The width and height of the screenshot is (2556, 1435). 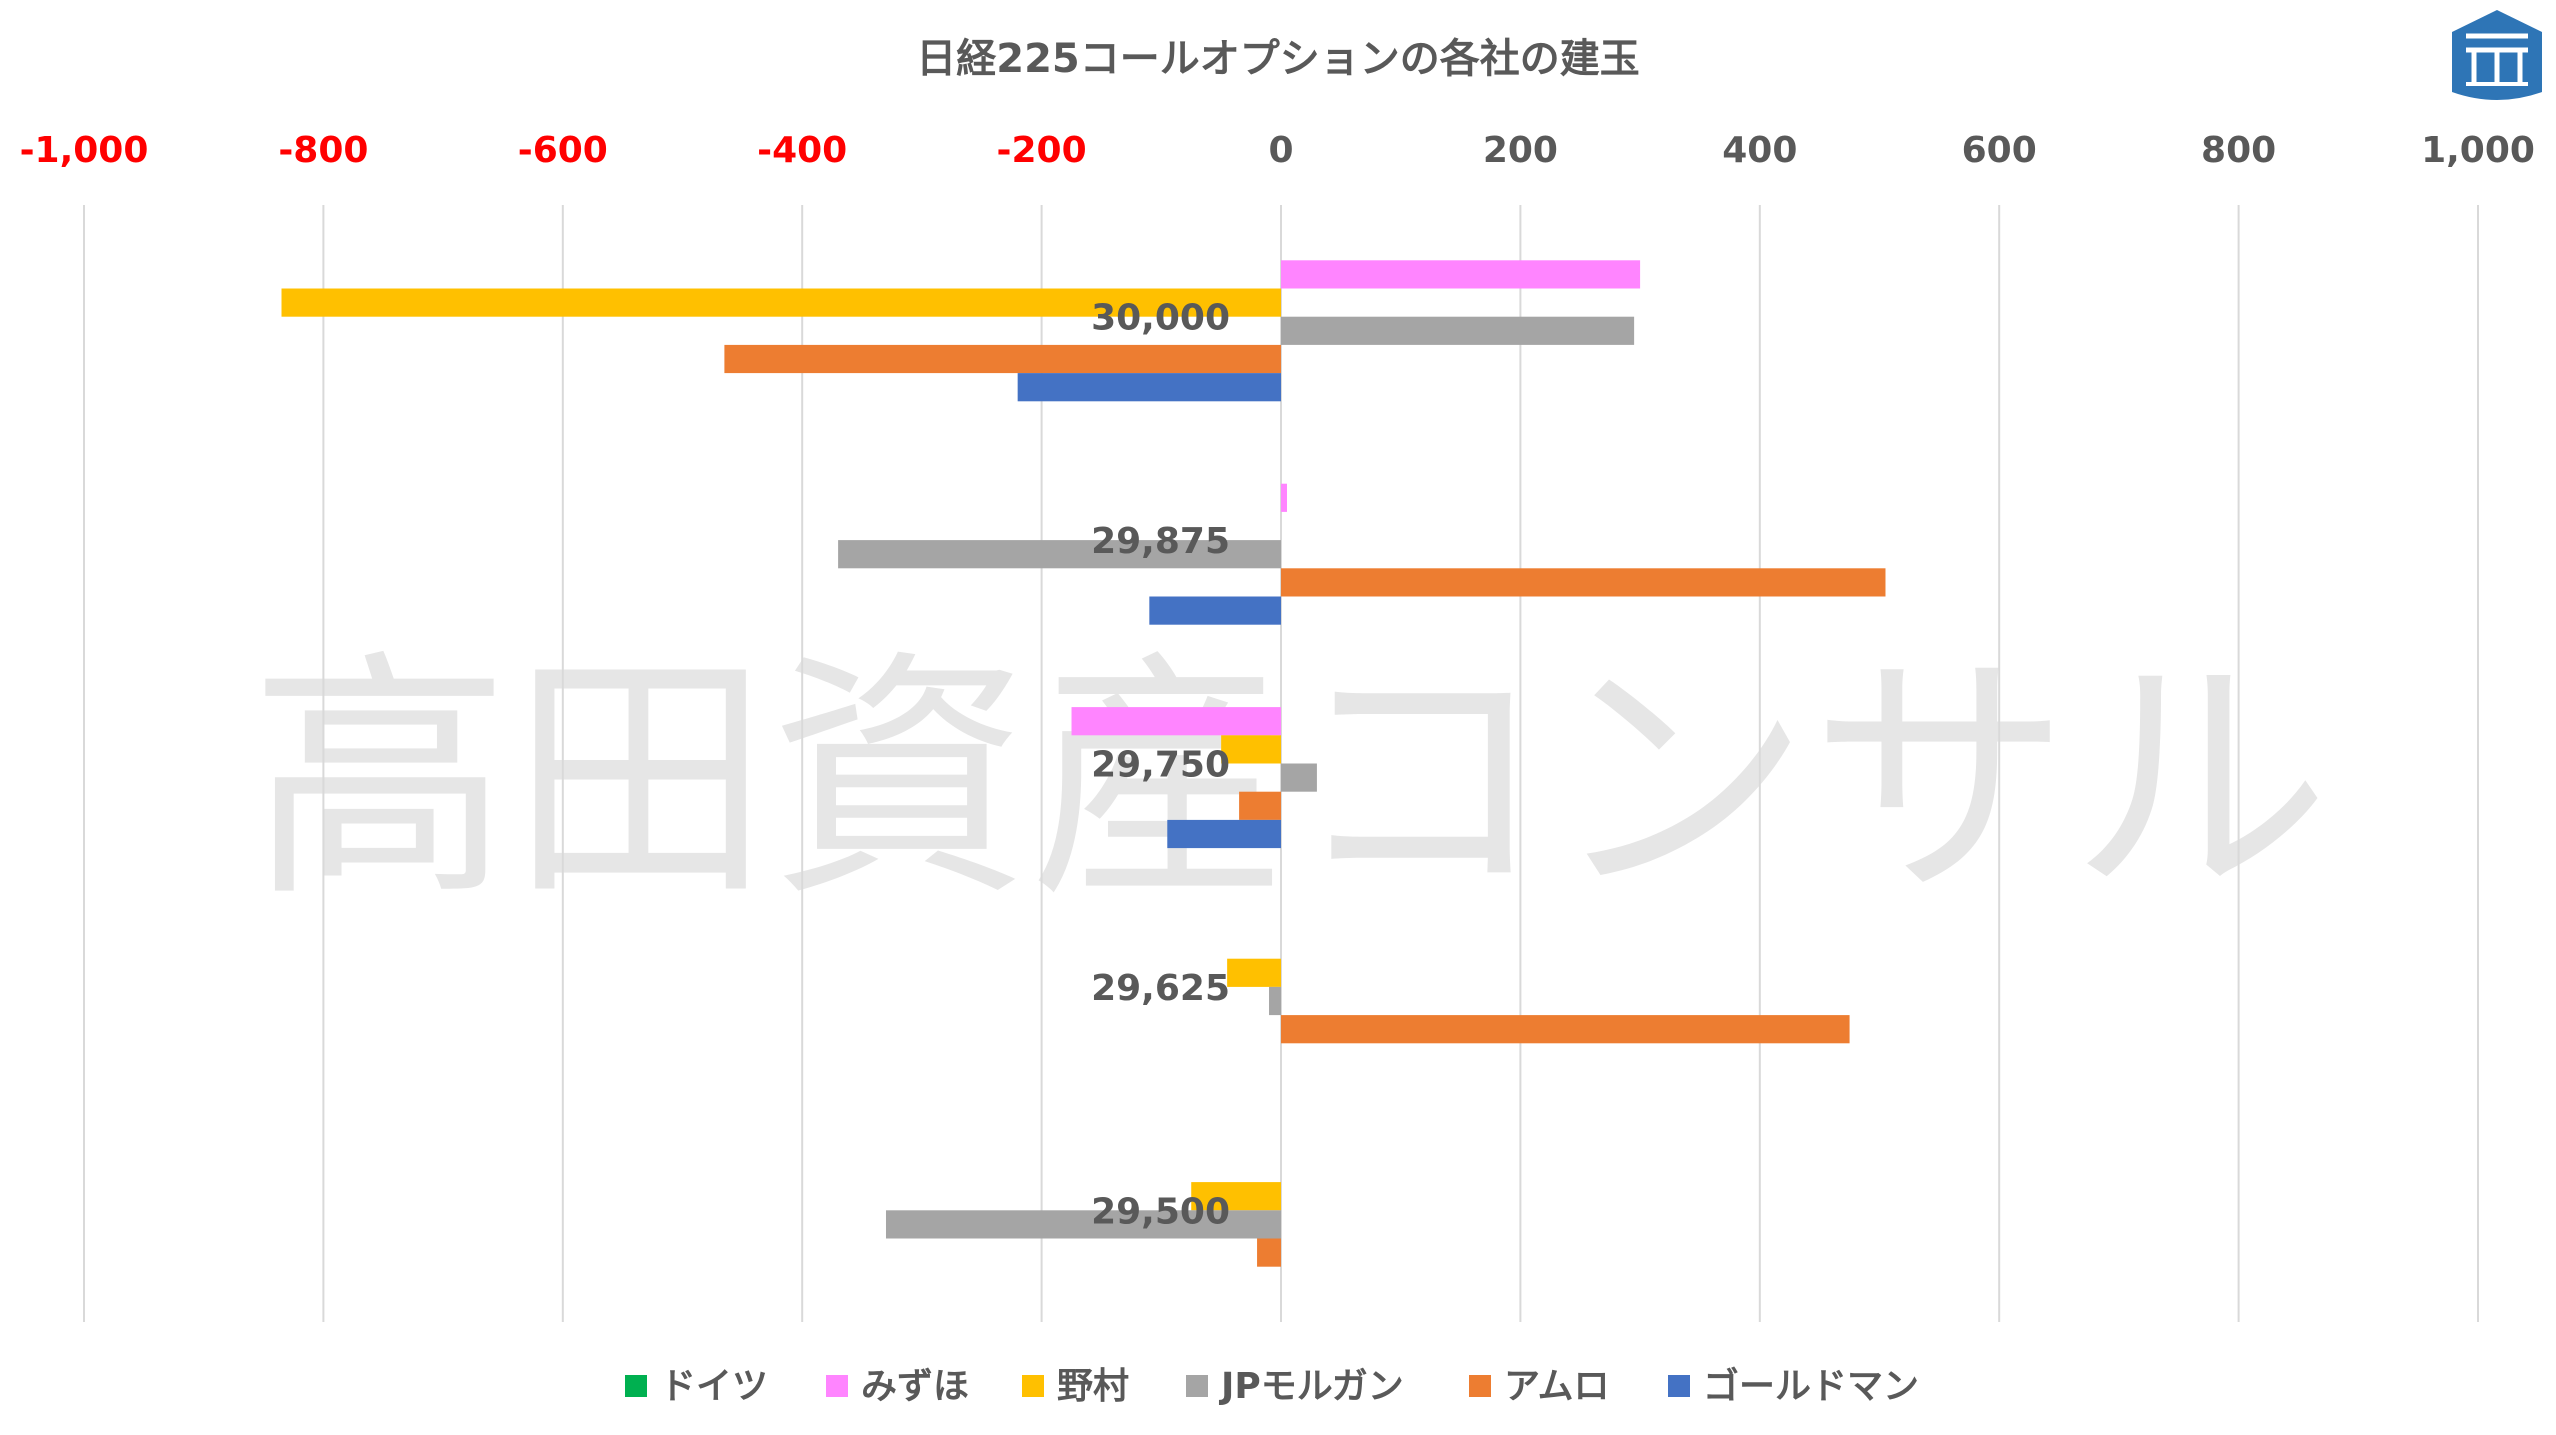 What do you see at coordinates (1160, 988) in the screenshot?
I see `category-label: 29,625` at bounding box center [1160, 988].